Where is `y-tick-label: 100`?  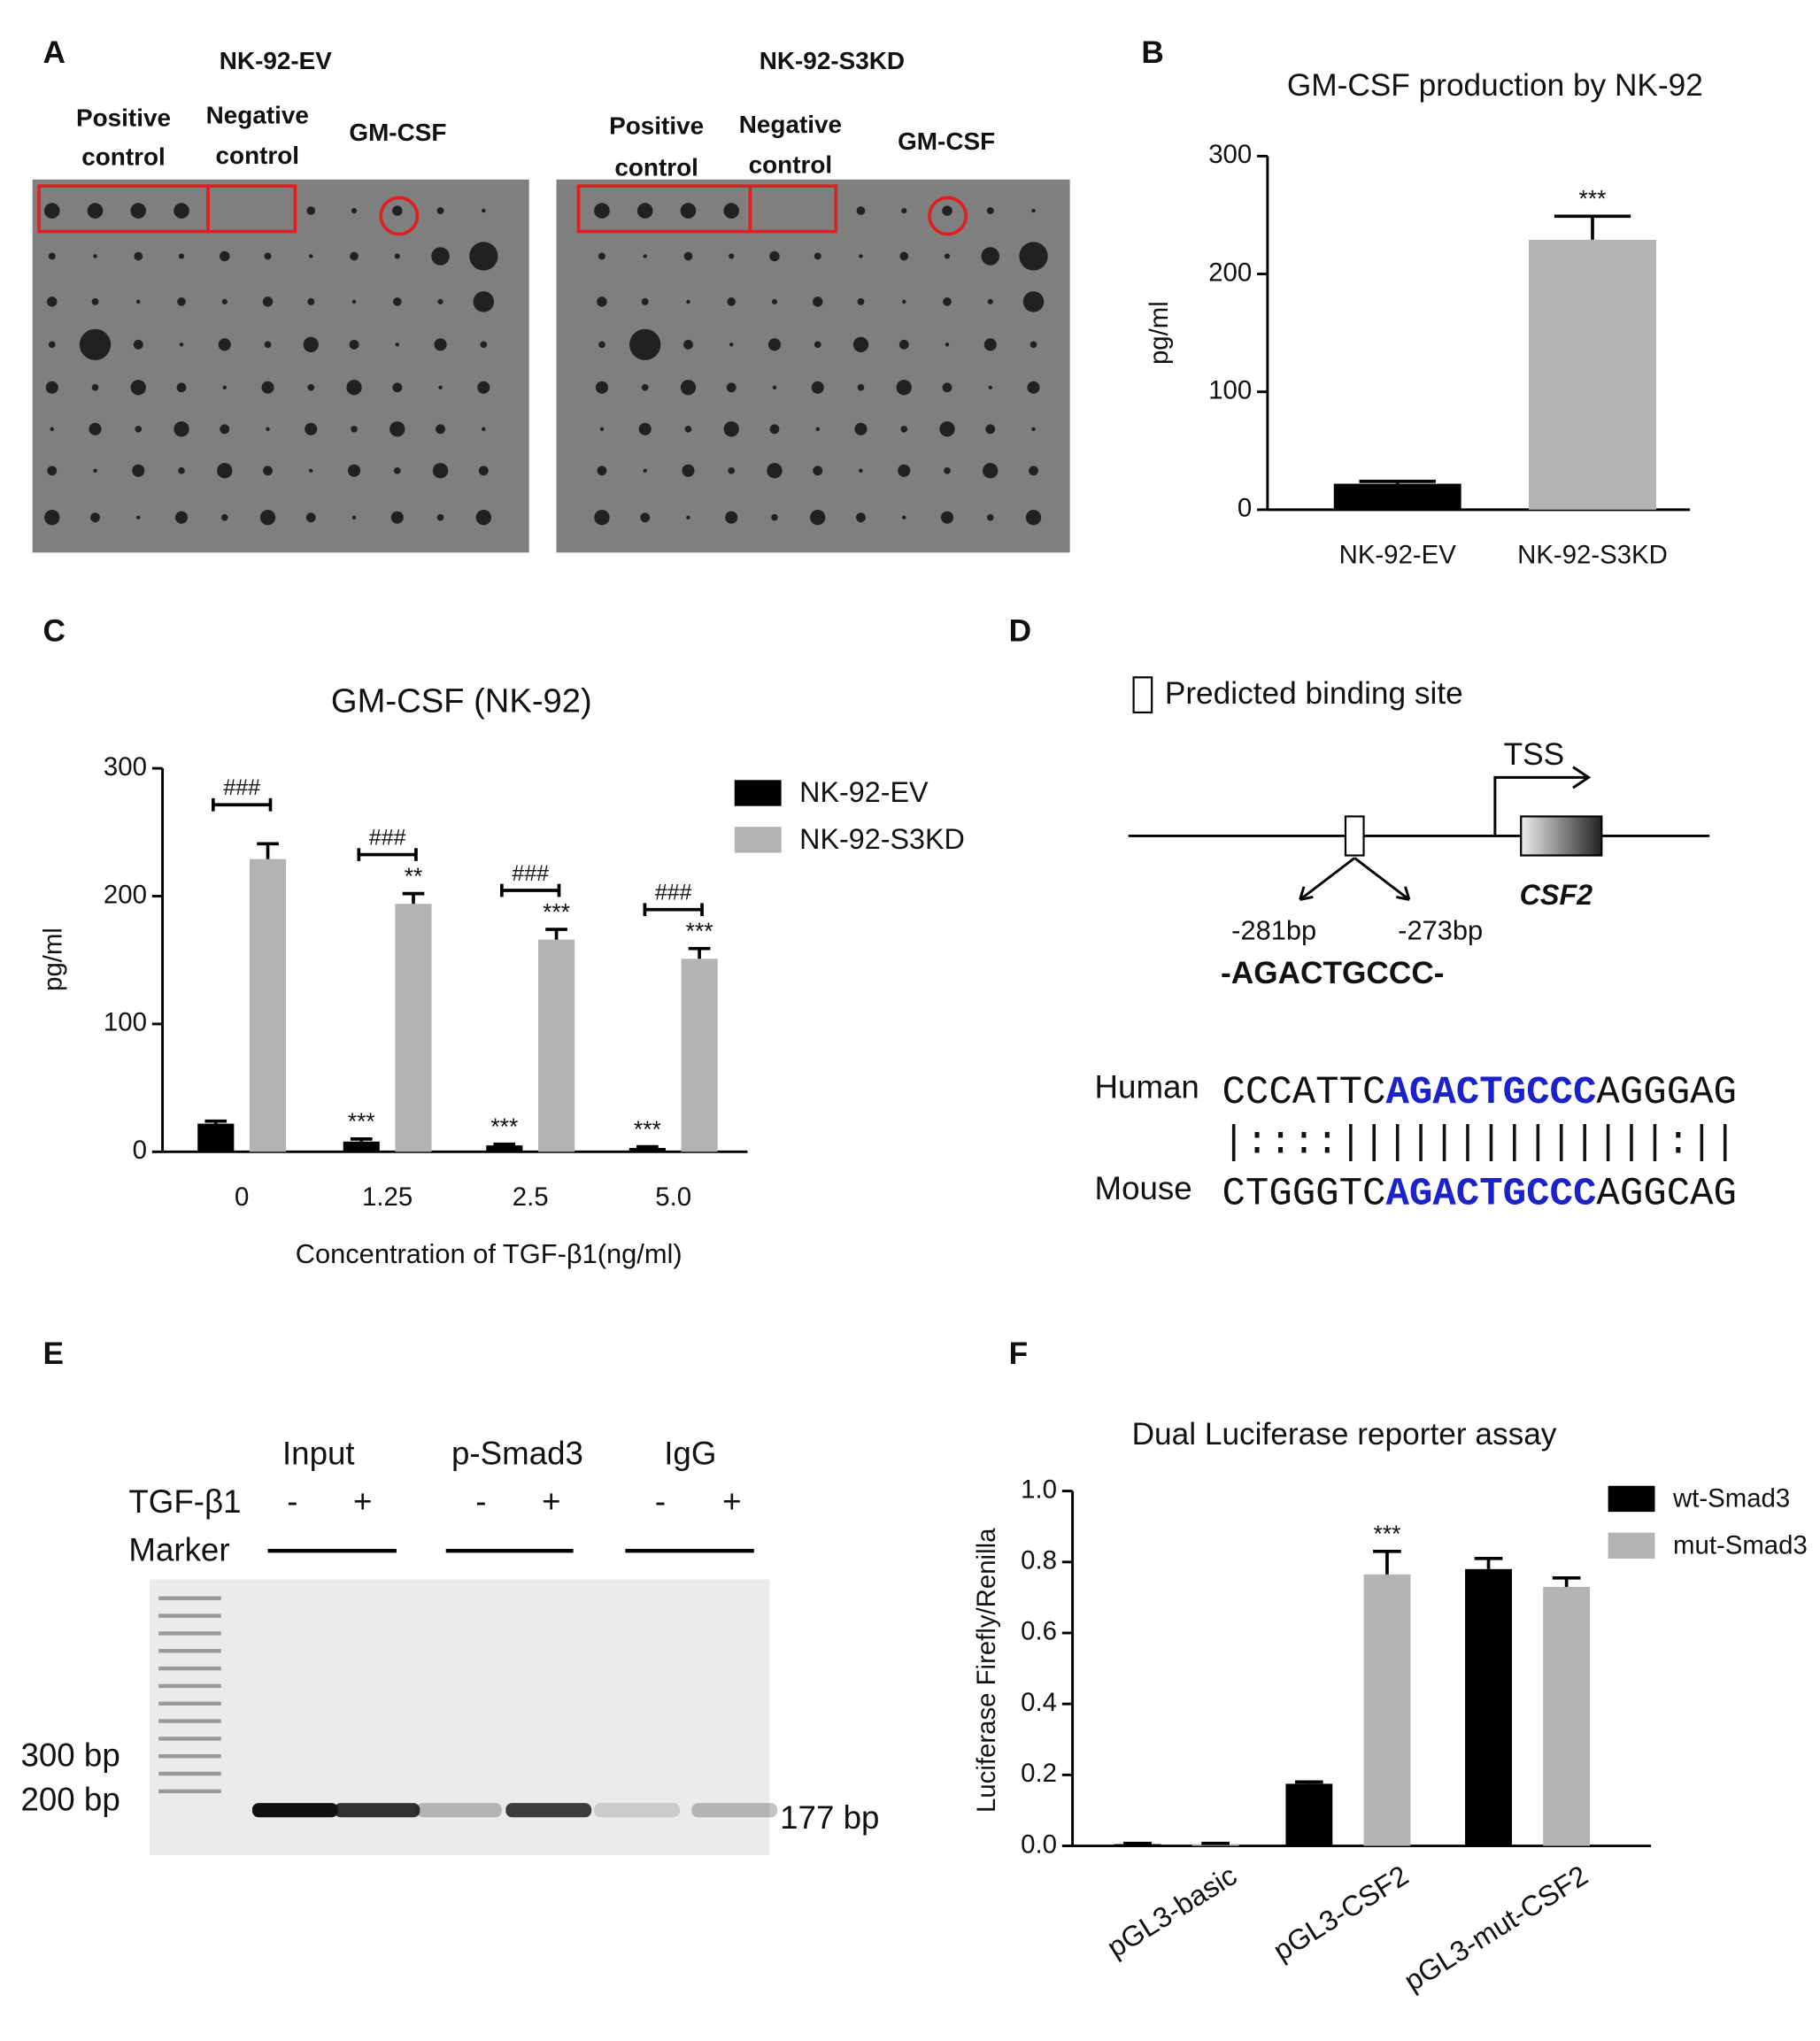 y-tick-label: 100 is located at coordinates (1230, 389).